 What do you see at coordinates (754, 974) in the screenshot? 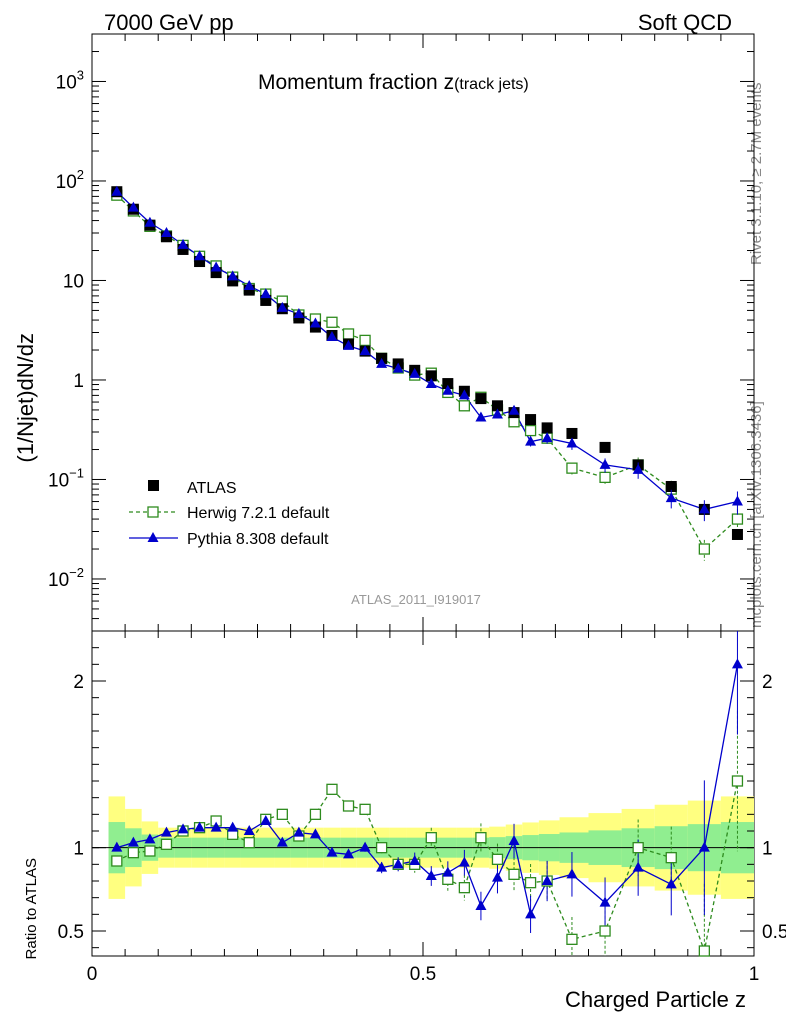
I see `x-tick-label: 1` at bounding box center [754, 974].